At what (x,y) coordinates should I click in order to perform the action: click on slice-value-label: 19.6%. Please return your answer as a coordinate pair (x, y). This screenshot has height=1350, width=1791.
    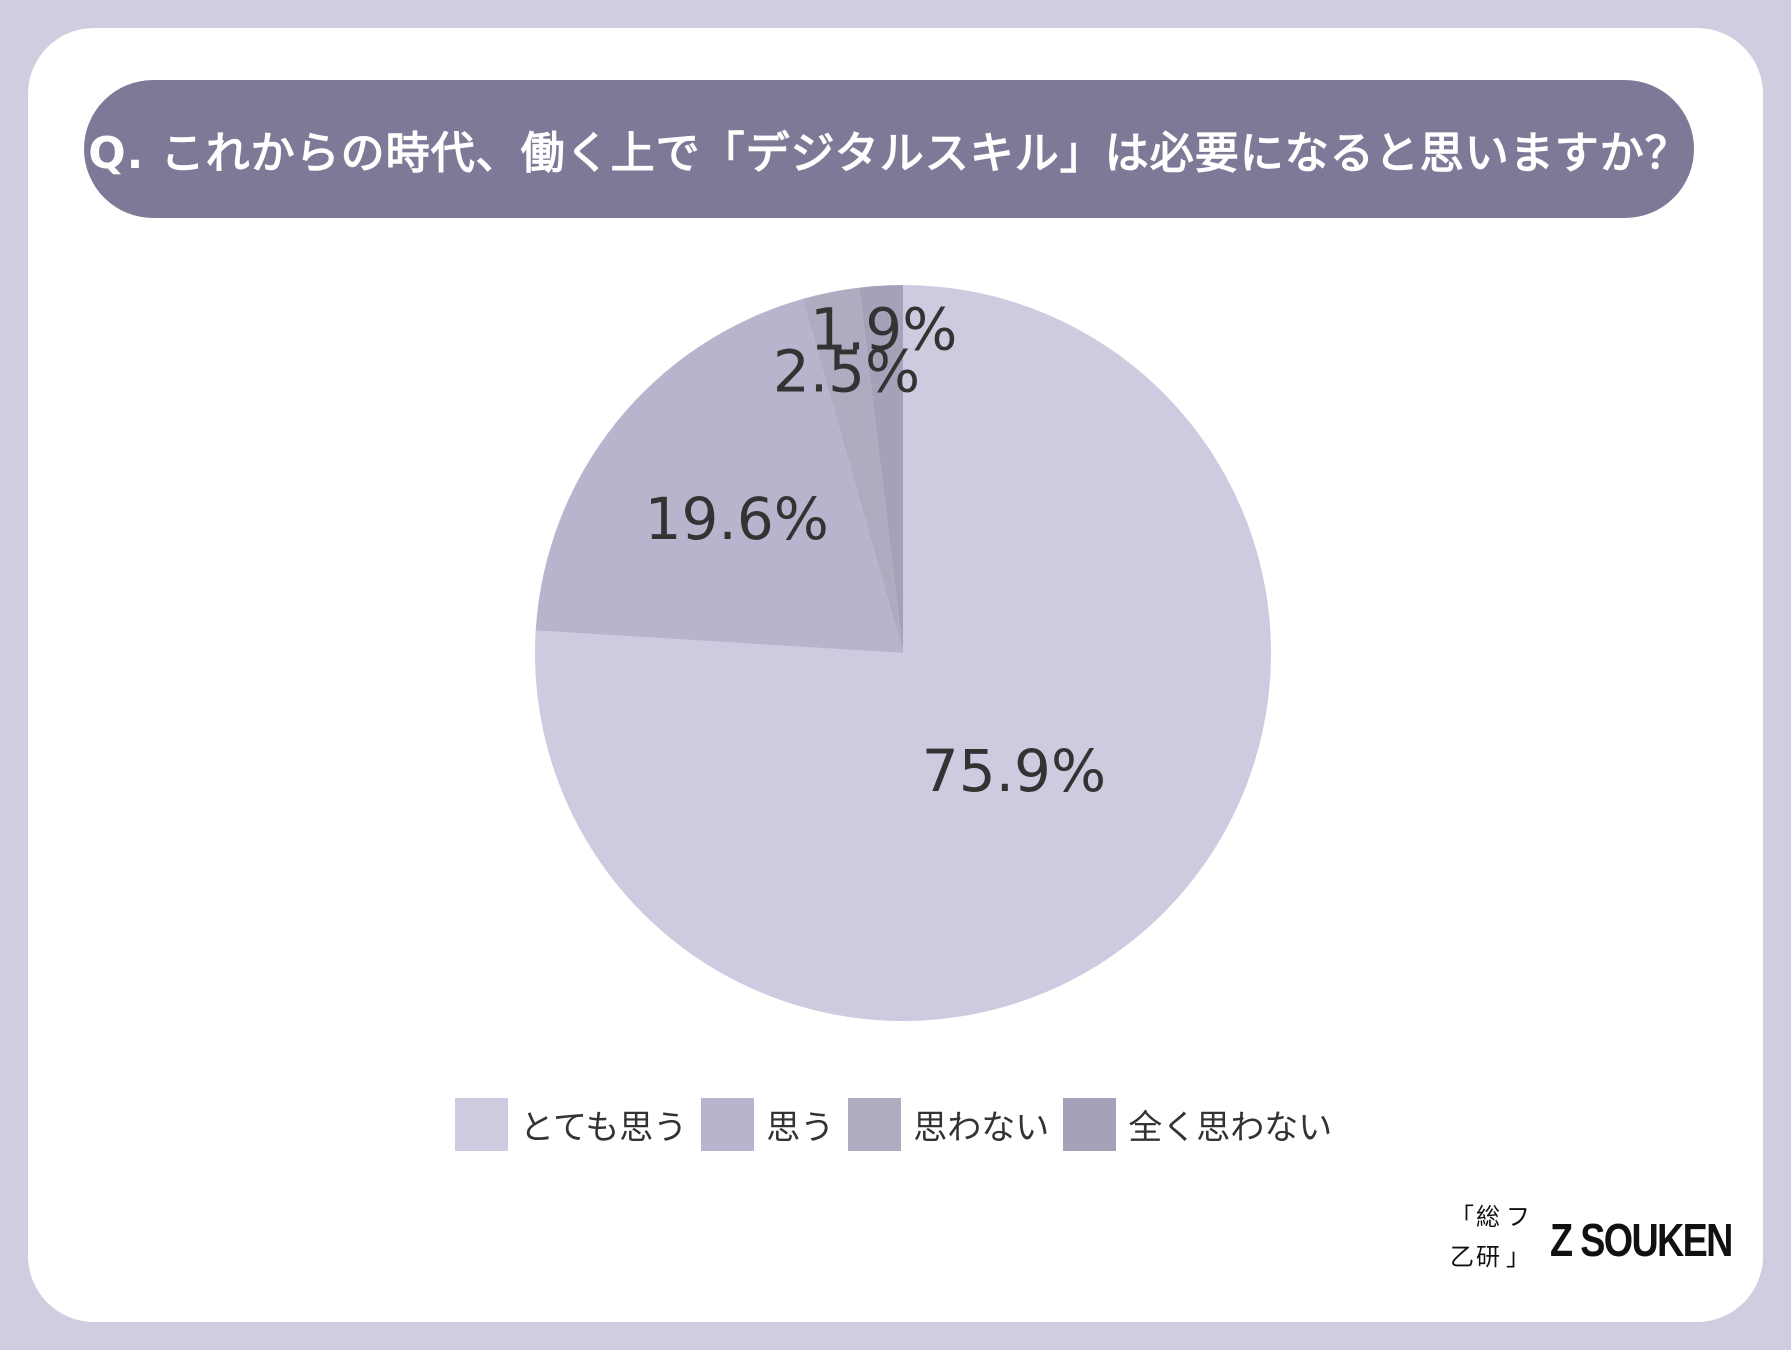
    Looking at the image, I should click on (737, 519).